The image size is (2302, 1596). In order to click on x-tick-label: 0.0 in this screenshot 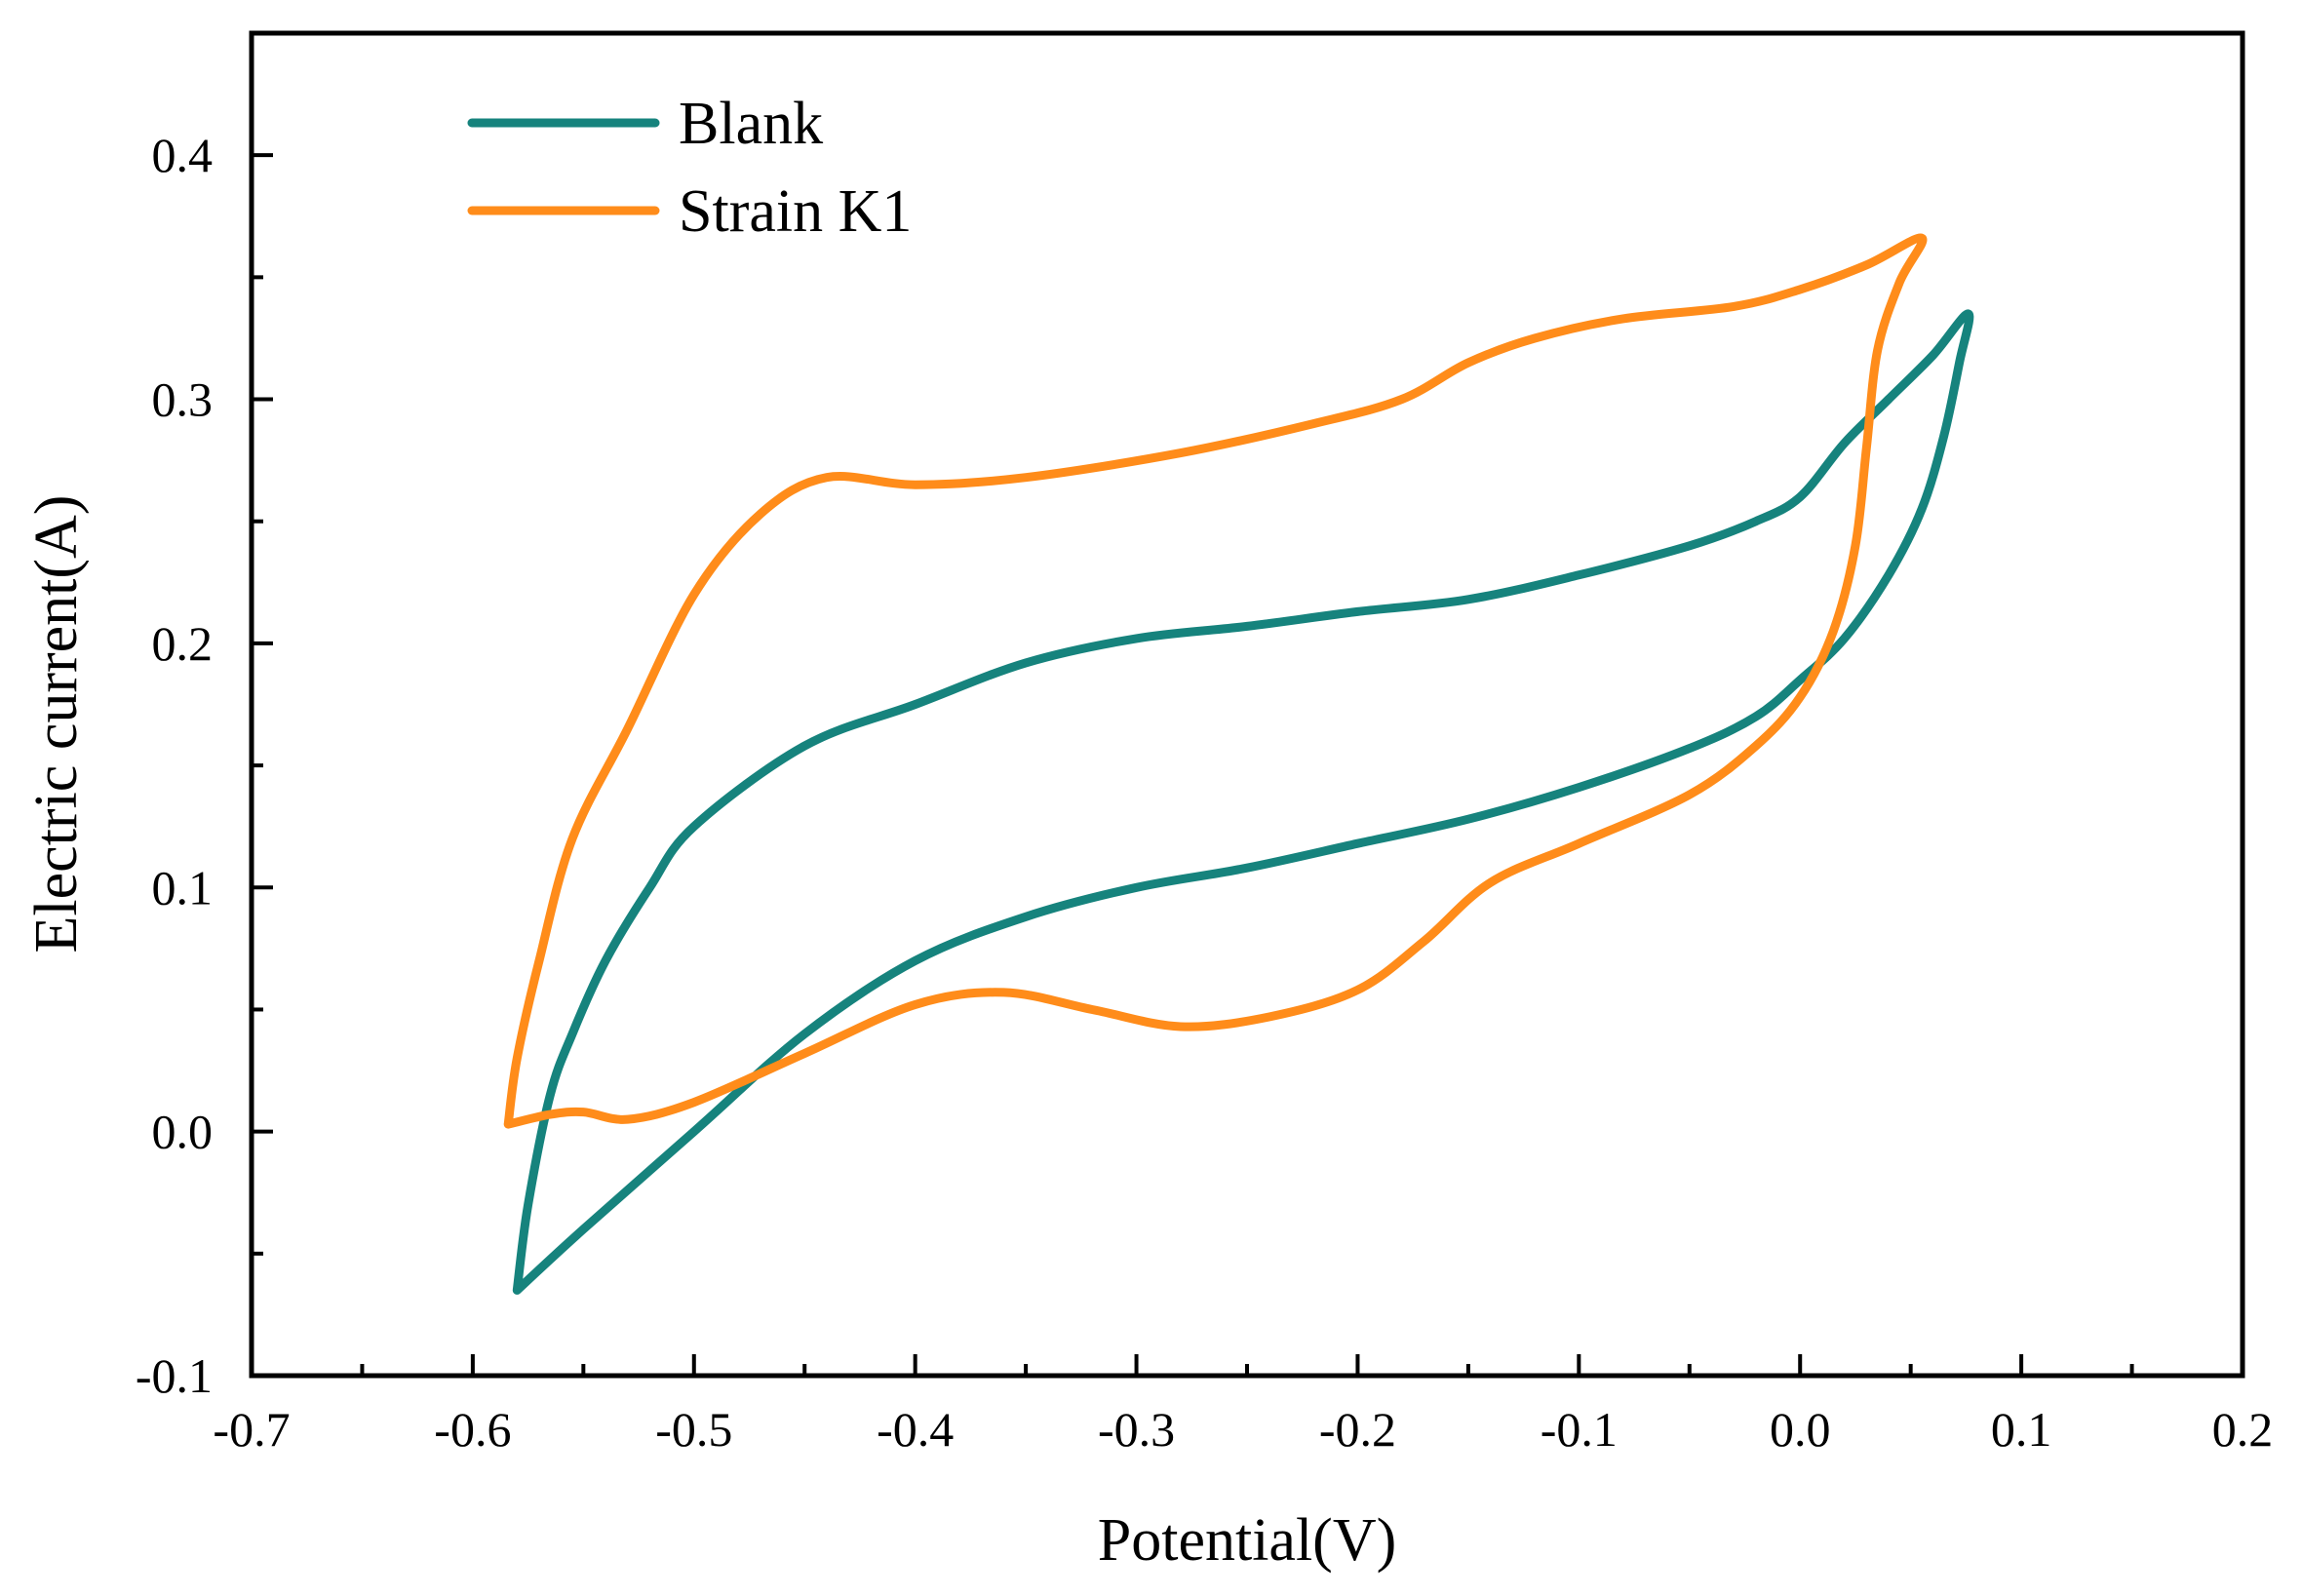, I will do `click(1801, 1430)`.